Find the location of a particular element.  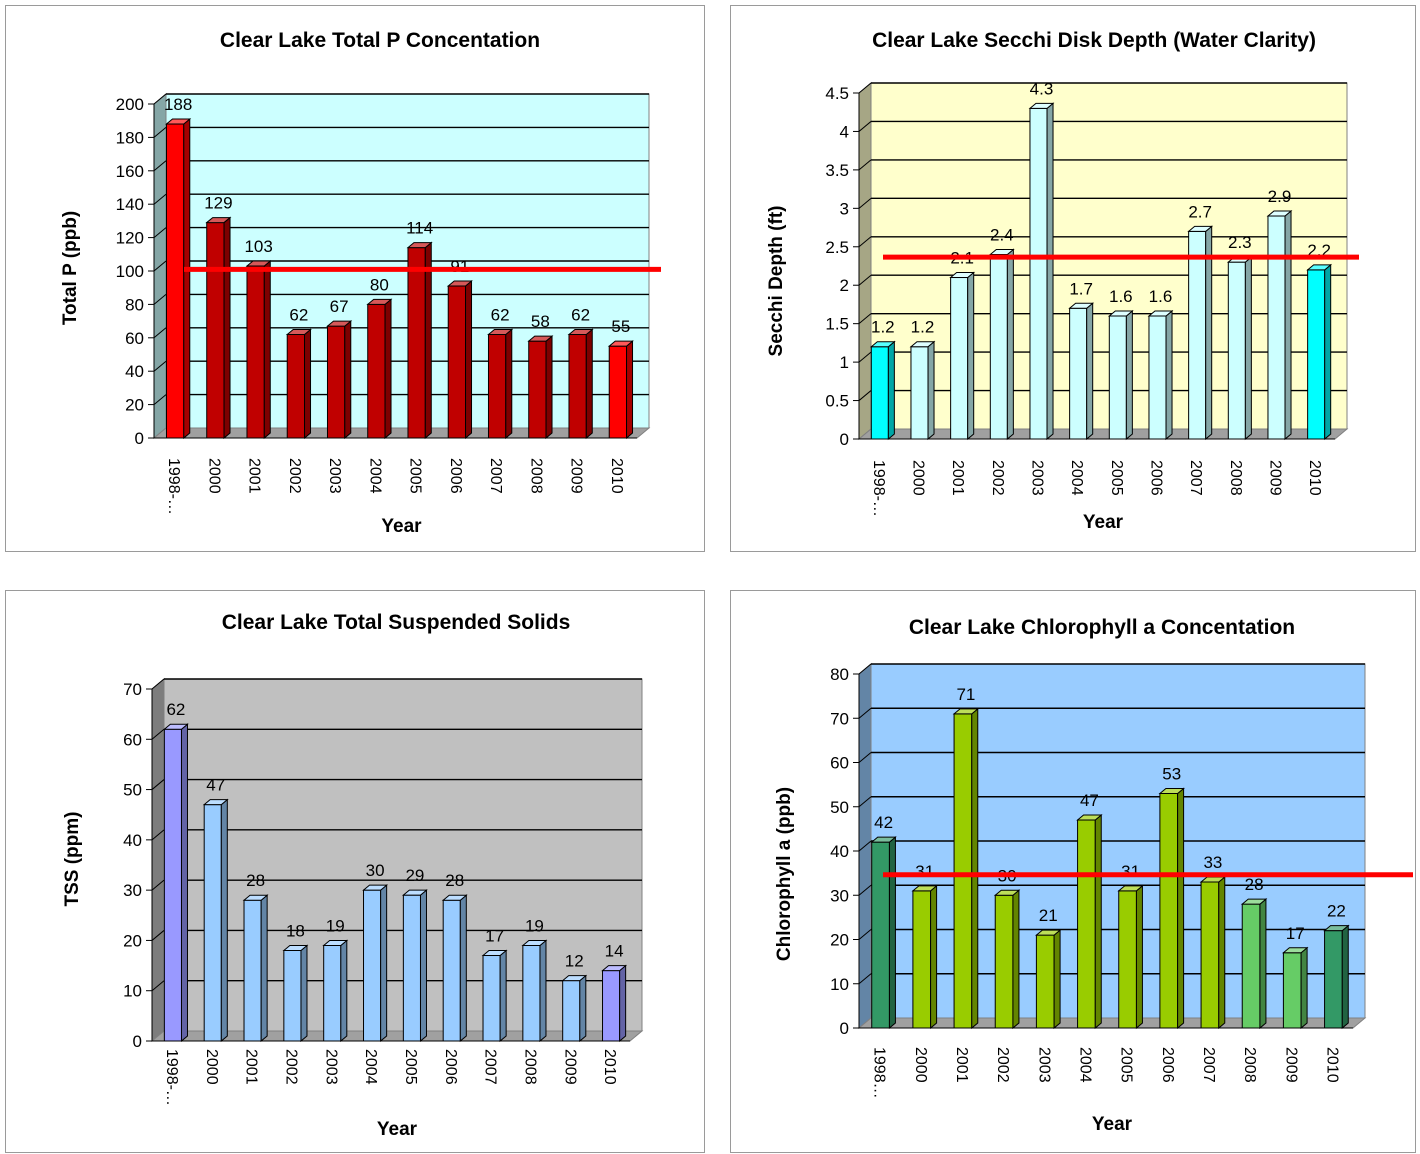

data-label: 1.2 is located at coordinates (923, 327).